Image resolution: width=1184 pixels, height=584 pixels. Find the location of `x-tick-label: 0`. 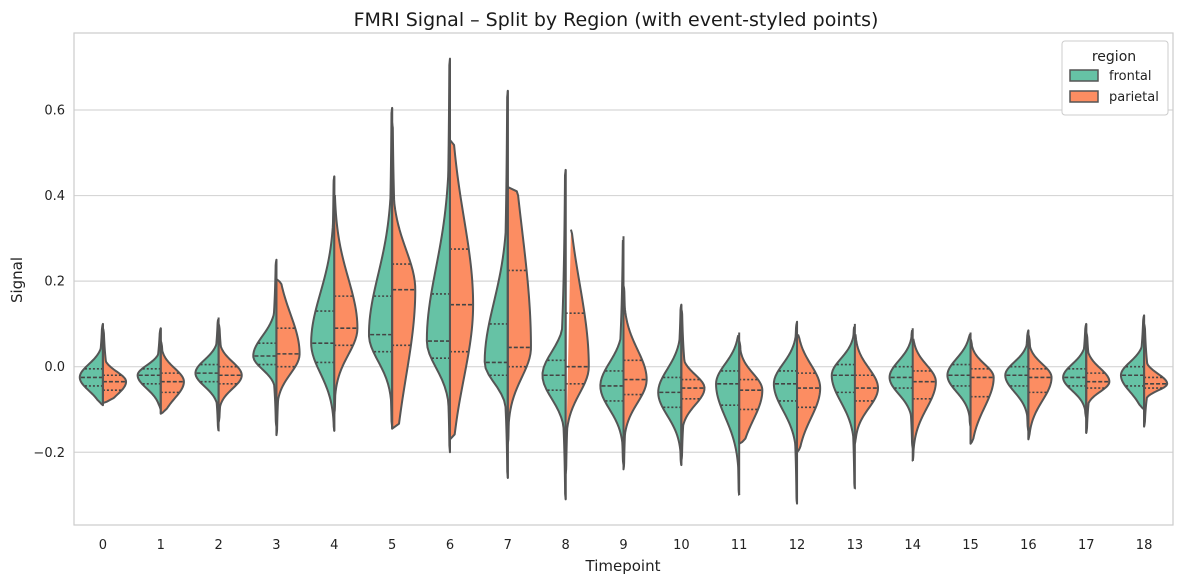

x-tick-label: 0 is located at coordinates (103, 545).